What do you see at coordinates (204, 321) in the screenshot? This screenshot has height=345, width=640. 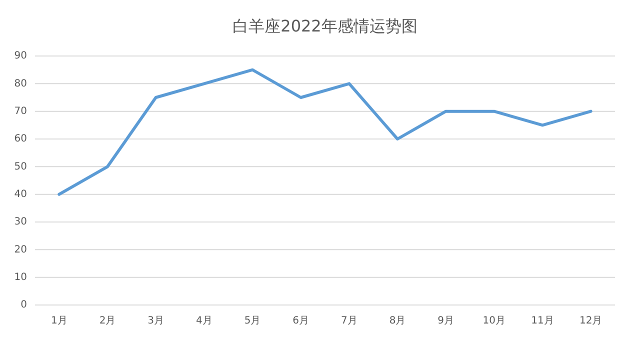 I see `x-tick-label: 4月` at bounding box center [204, 321].